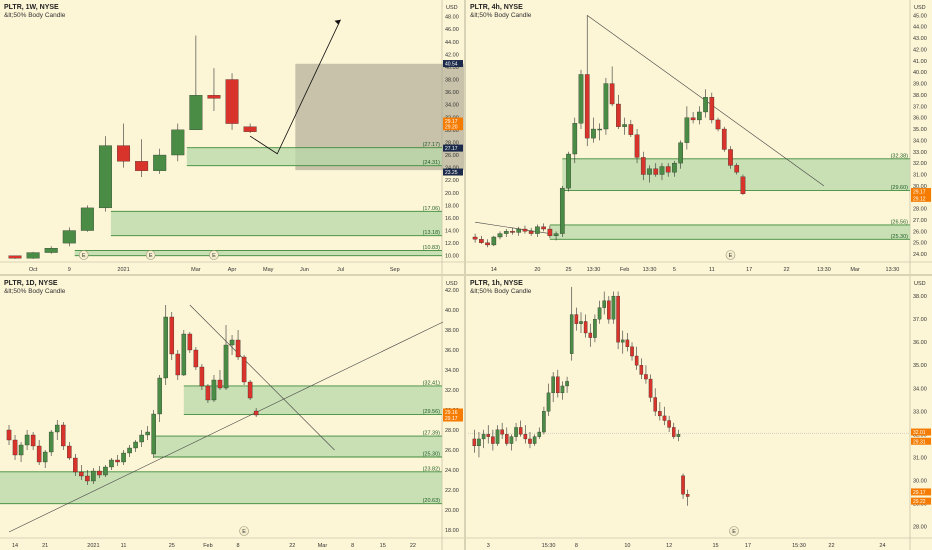  I want to click on trendline, so click(262, 377).